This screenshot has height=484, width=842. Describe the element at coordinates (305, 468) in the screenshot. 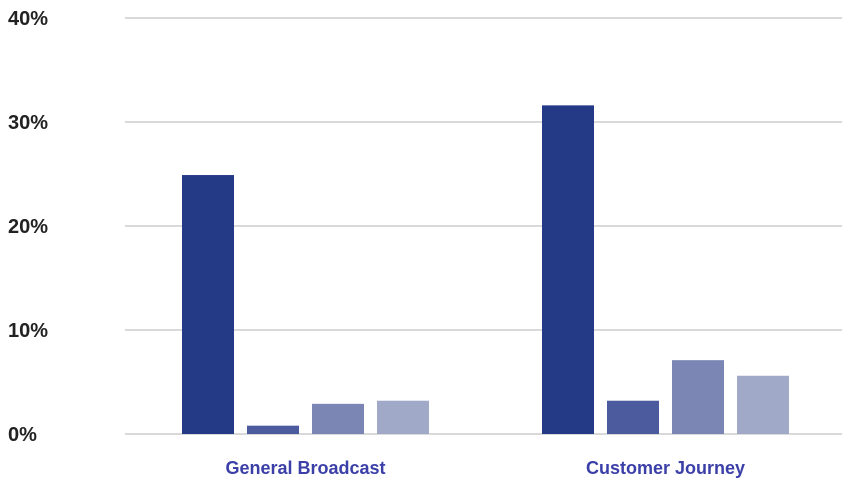

I see `category-label: General Broadcast` at that location.